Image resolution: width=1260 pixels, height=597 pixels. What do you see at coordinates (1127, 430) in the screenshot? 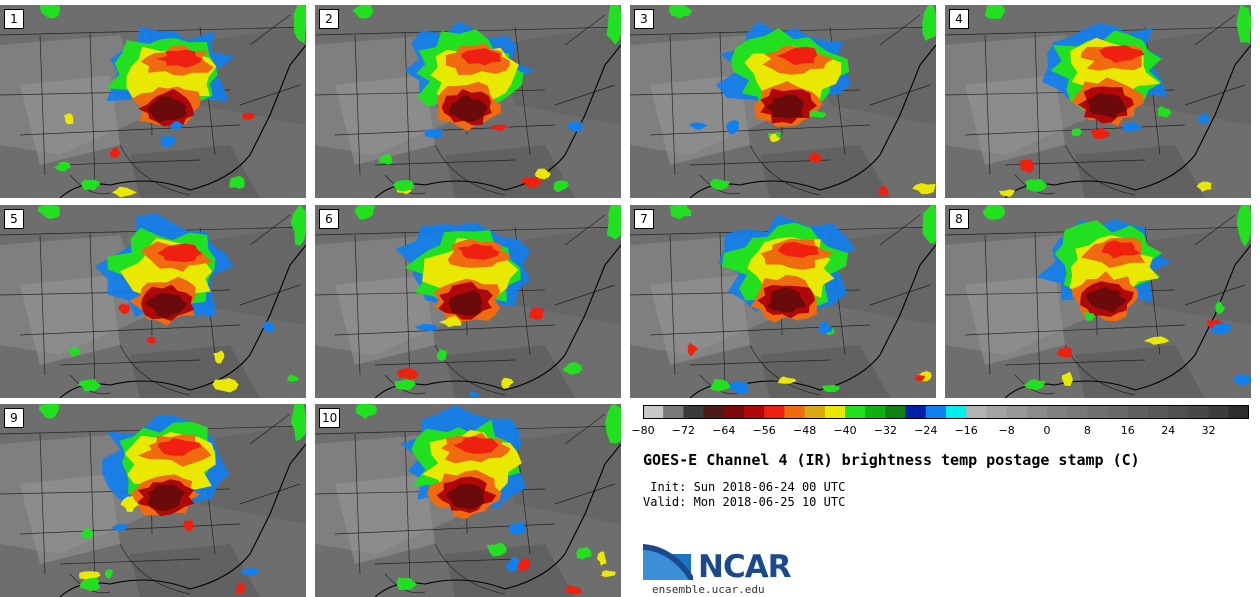
I see `colorbar-tick-label: 16` at bounding box center [1127, 430].